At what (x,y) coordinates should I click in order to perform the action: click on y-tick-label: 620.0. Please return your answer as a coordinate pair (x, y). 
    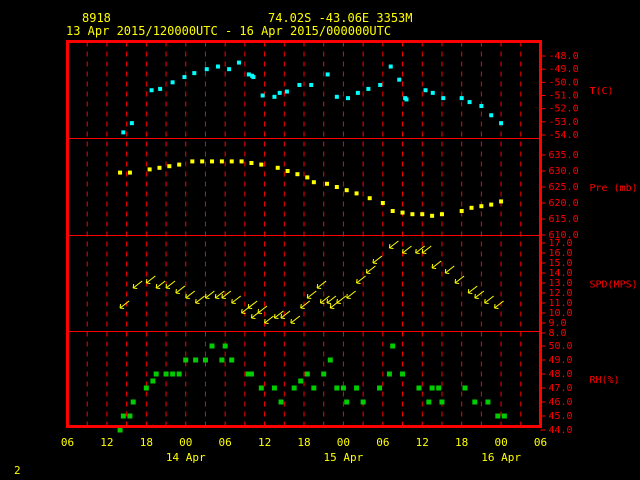
    Looking at the image, I should click on (564, 203).